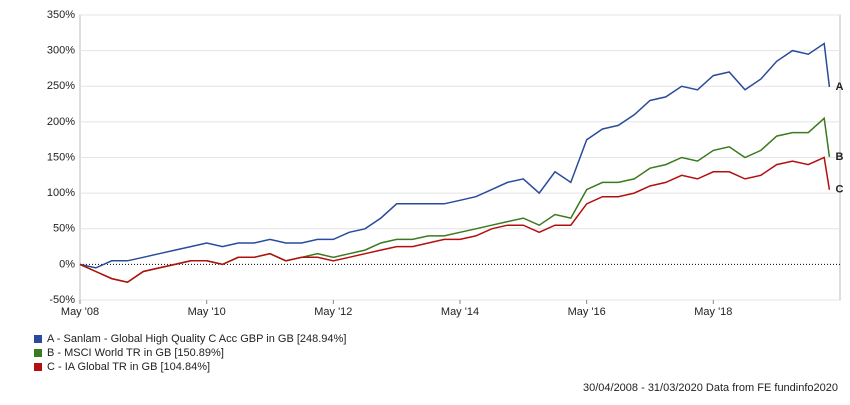  Describe the element at coordinates (61, 193) in the screenshot. I see `y-tick-label: 100%` at that location.